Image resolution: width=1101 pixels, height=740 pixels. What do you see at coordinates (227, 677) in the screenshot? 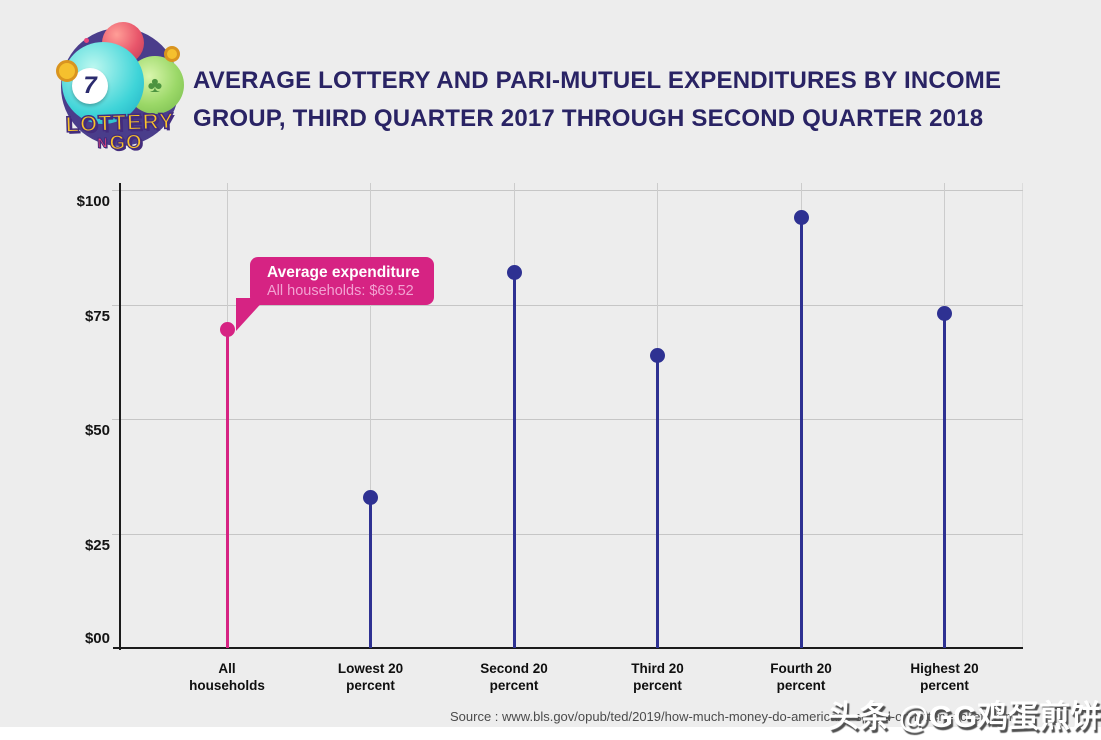
I see `x-category-label: All households` at bounding box center [227, 677].